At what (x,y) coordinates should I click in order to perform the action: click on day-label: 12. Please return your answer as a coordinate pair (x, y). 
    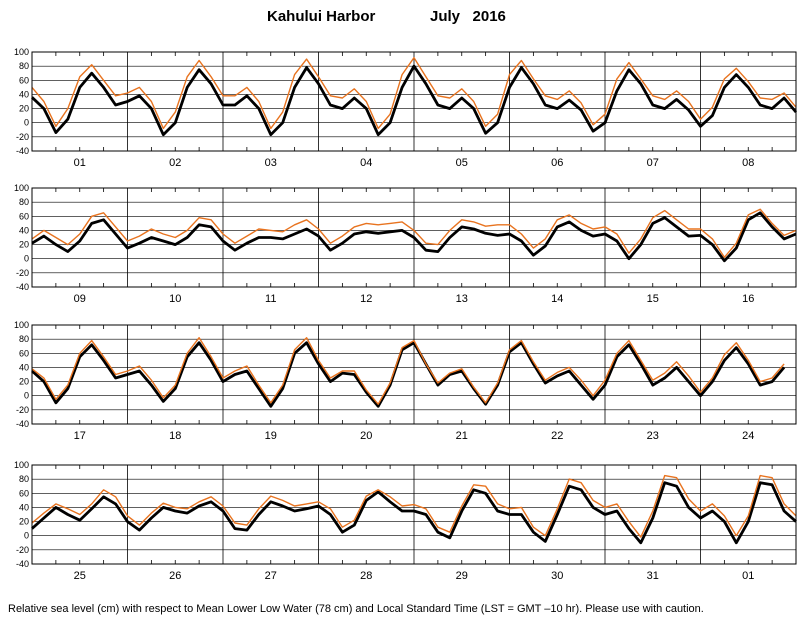
    Looking at the image, I should click on (366, 299).